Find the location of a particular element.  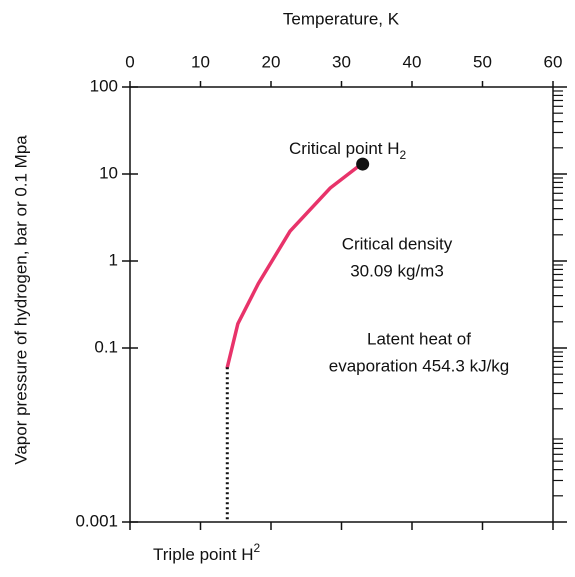

critical-point is located at coordinates (363, 164).